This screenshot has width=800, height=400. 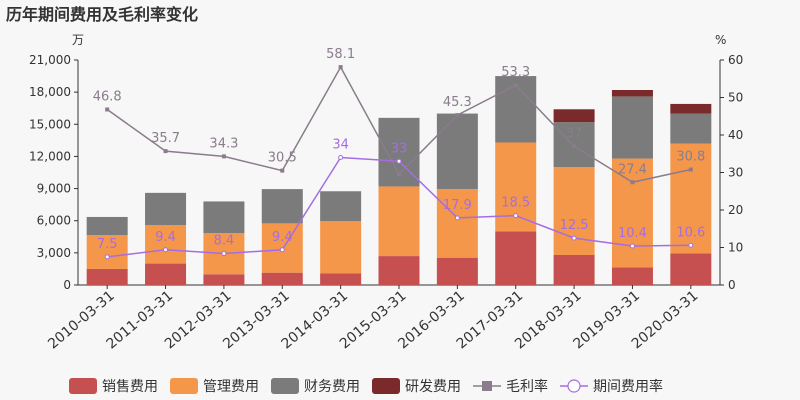 I want to click on data-label: 10.4, so click(x=632, y=233).